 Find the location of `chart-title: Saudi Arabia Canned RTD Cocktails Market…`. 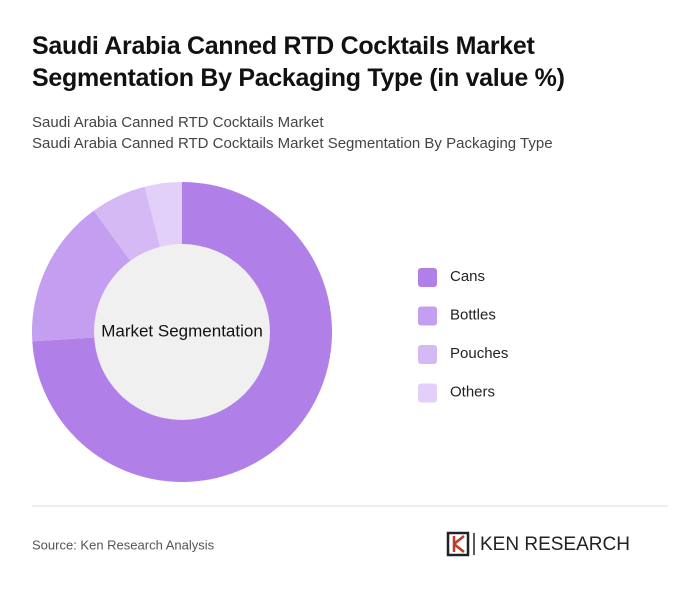

chart-title: Saudi Arabia Canned RTD Cocktails Market… is located at coordinates (298, 62).